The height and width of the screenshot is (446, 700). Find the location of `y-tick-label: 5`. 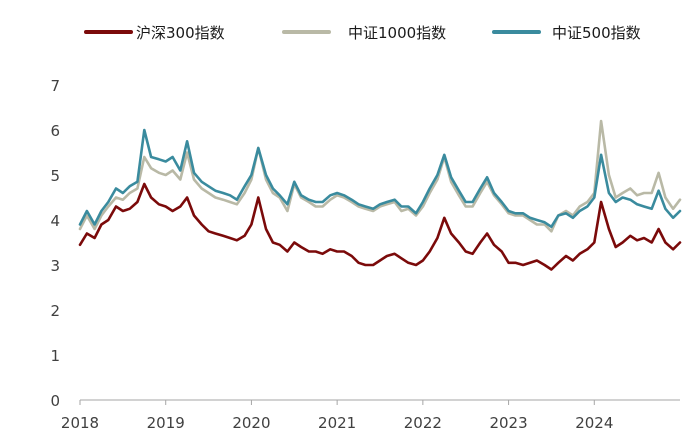

y-tick-label: 5 is located at coordinates (55, 176).